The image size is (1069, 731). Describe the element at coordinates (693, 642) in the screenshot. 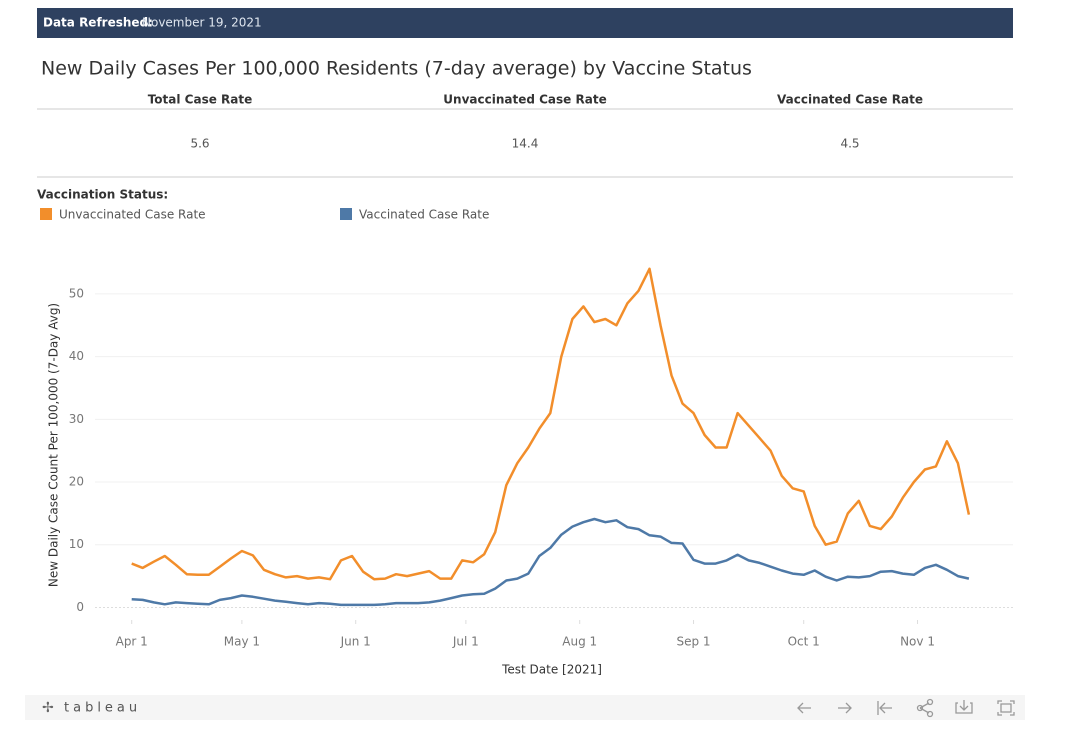

I see `x-tick-label: Sep 1` at that location.